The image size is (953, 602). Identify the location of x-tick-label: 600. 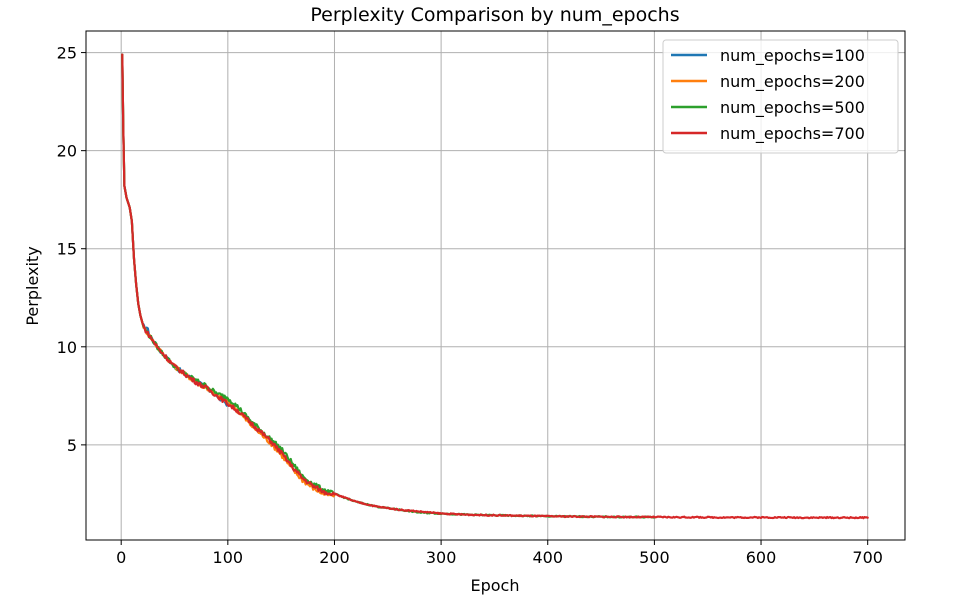
(761, 557).